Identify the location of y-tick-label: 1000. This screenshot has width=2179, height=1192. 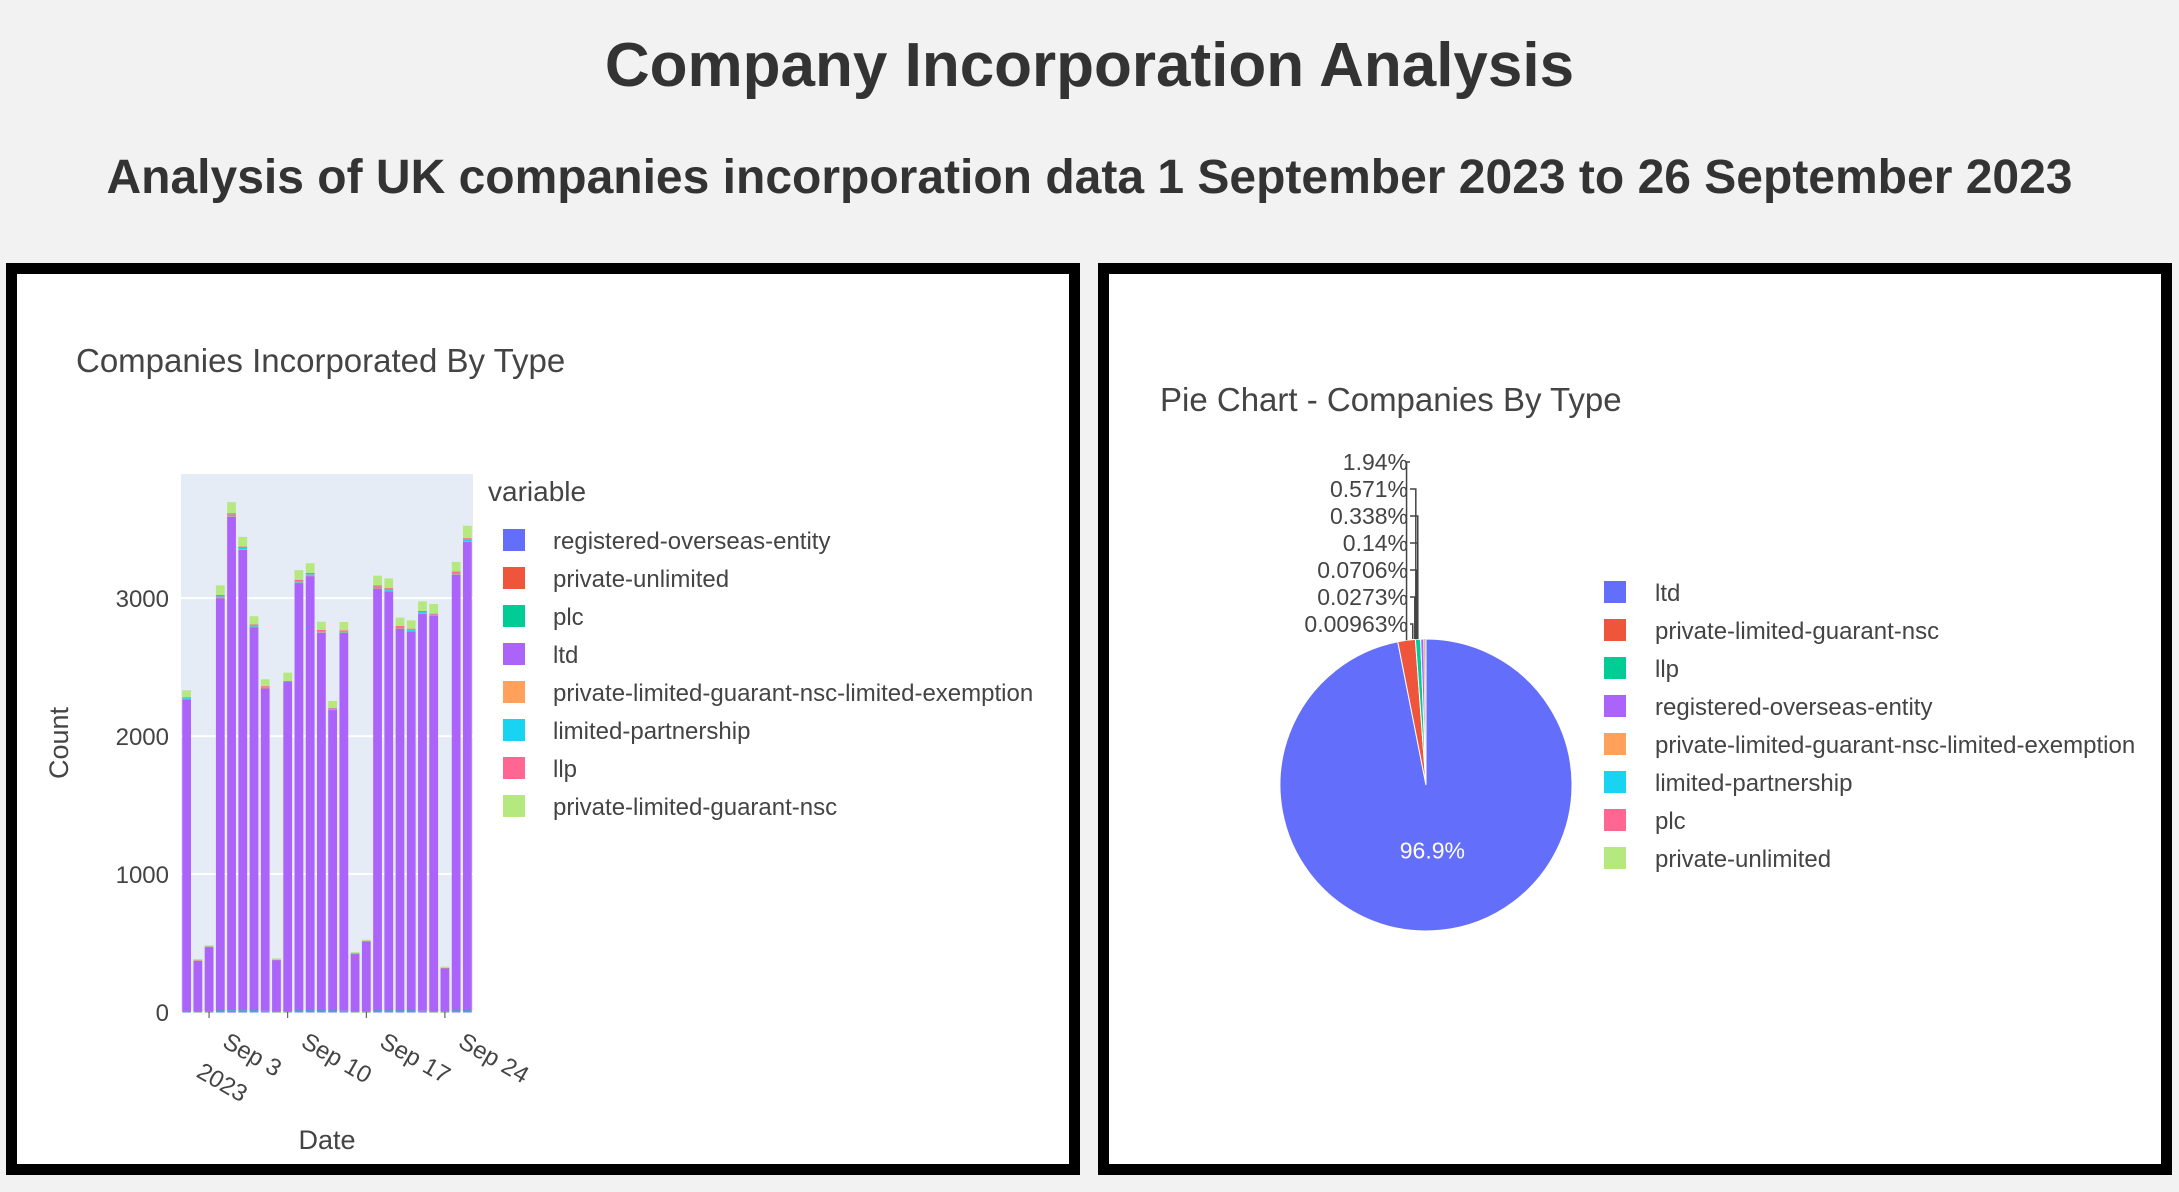
(142, 875).